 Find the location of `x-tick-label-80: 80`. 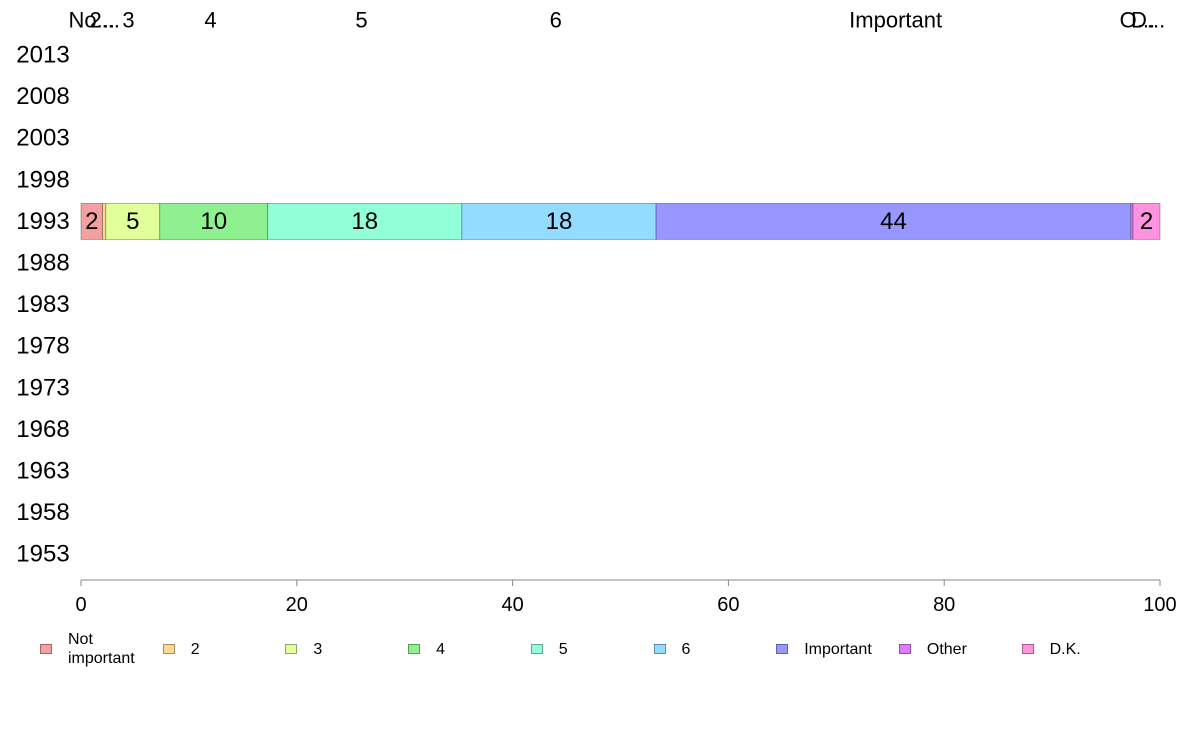

x-tick-label-80: 80 is located at coordinates (944, 605).